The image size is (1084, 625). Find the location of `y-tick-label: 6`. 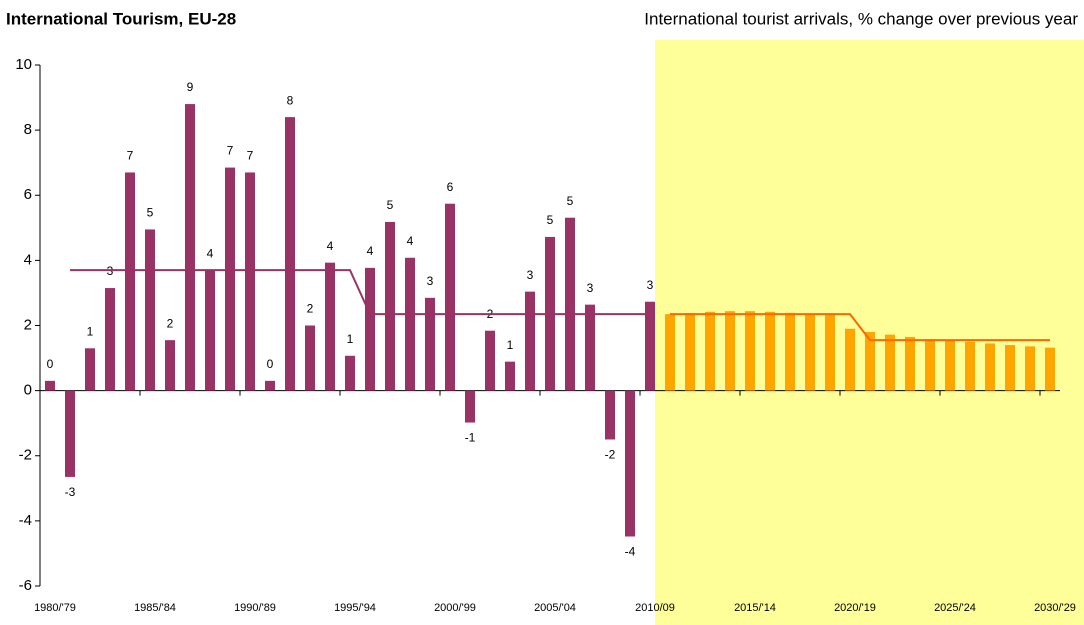

y-tick-label: 6 is located at coordinates (28, 194).